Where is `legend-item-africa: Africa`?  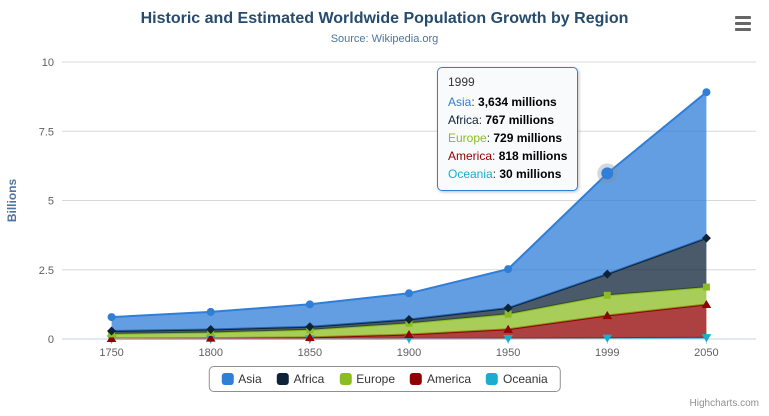
legend-item-africa: Africa is located at coordinates (300, 379).